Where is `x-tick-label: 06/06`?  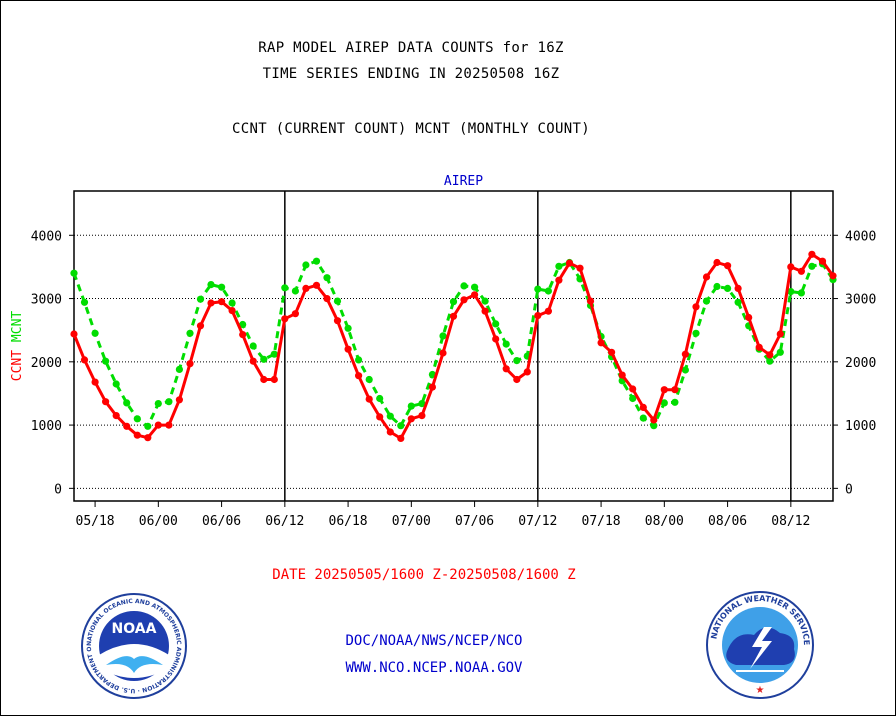
x-tick-label: 06/06 is located at coordinates (221, 521).